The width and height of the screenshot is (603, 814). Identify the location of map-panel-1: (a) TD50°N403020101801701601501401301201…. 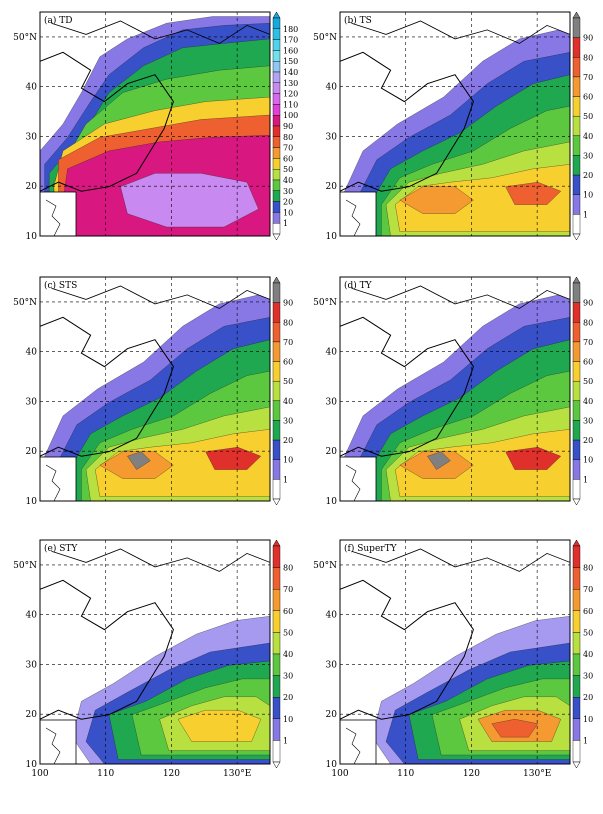
(155, 126).